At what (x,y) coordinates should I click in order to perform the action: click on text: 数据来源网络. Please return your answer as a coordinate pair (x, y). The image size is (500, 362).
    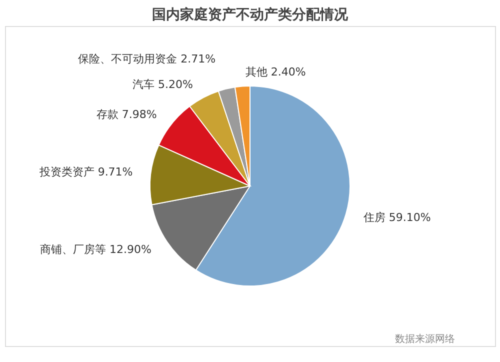
    Looking at the image, I should click on (425, 339).